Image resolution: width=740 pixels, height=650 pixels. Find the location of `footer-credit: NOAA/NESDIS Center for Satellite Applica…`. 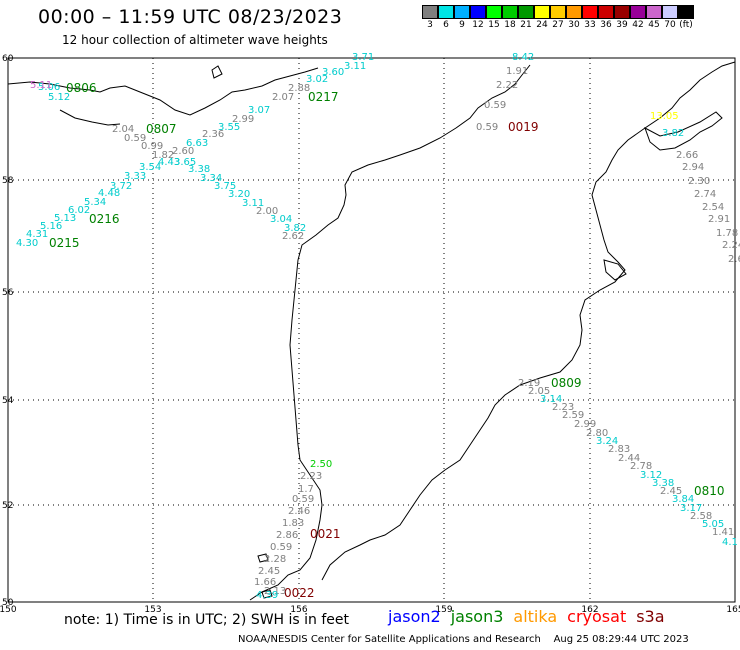

footer-credit: NOAA/NESDIS Center for Satellite Applica… is located at coordinates (463, 639).